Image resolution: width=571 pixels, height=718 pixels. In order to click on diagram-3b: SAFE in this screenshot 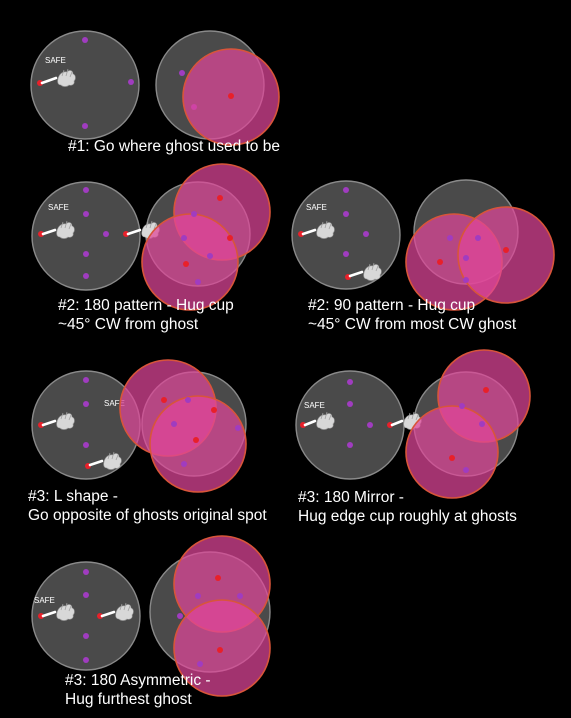, I will do `click(413, 424)`.